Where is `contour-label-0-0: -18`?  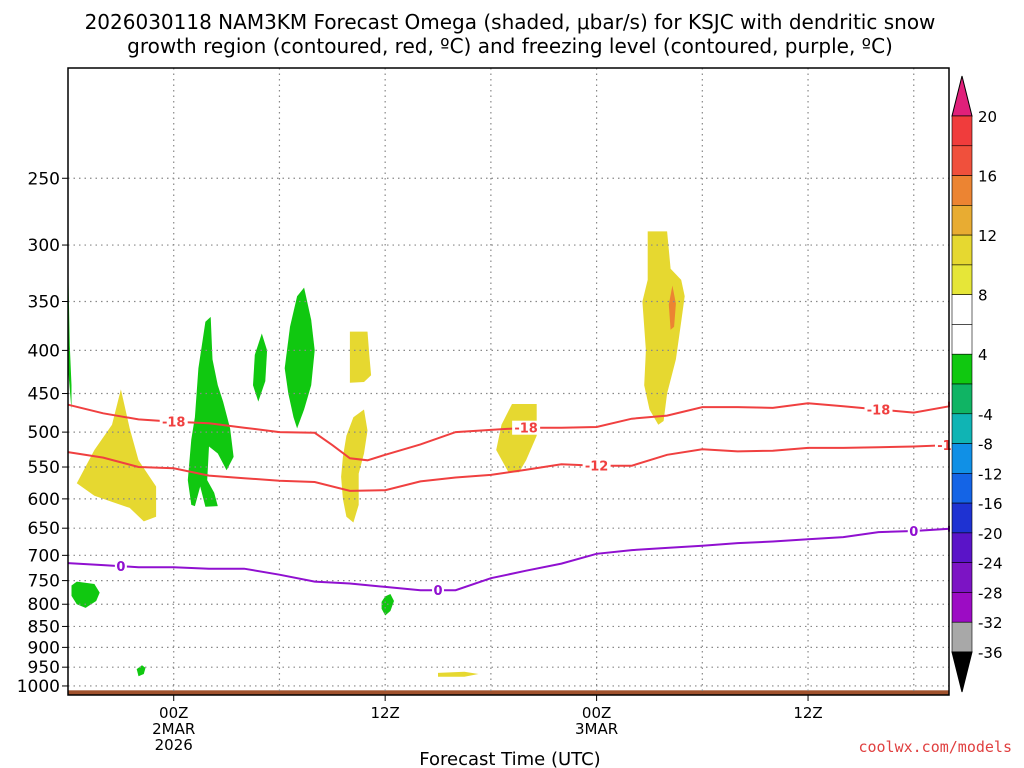
contour-label-0-0: -18 is located at coordinates (174, 423).